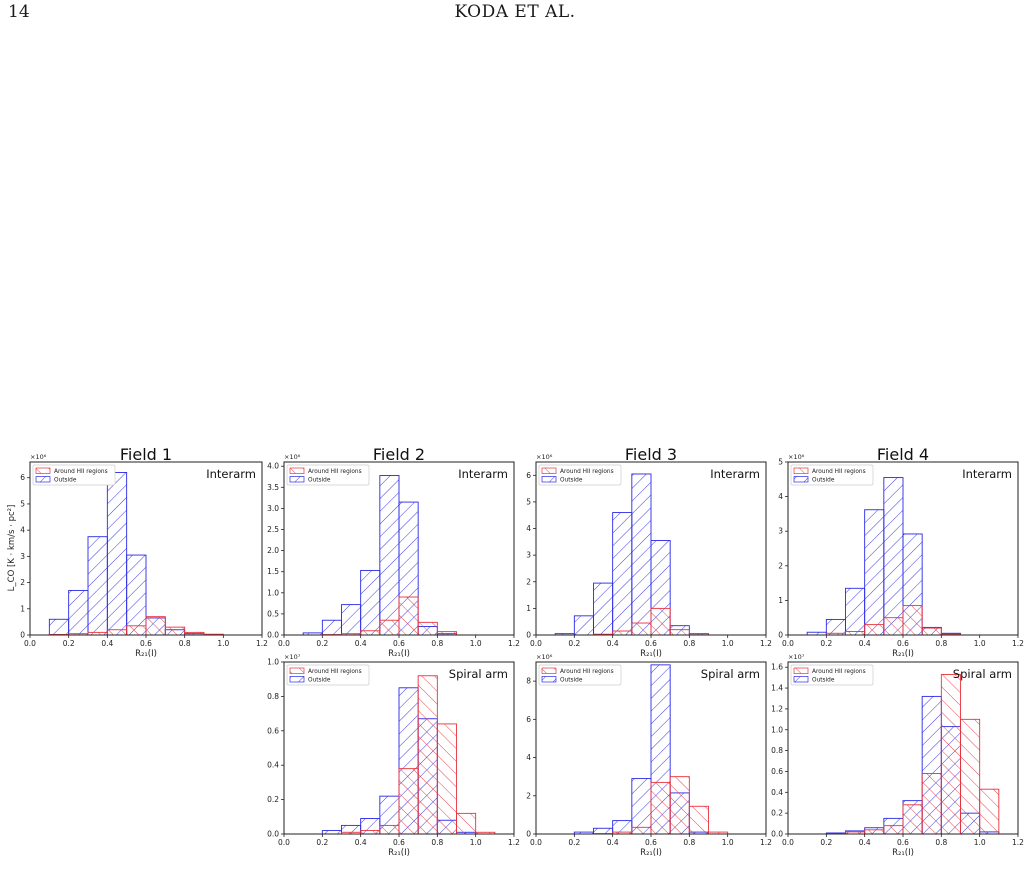 This screenshot has width=1030, height=878. Describe the element at coordinates (777, 771) in the screenshot. I see `y-tick-label: 0.6` at that location.